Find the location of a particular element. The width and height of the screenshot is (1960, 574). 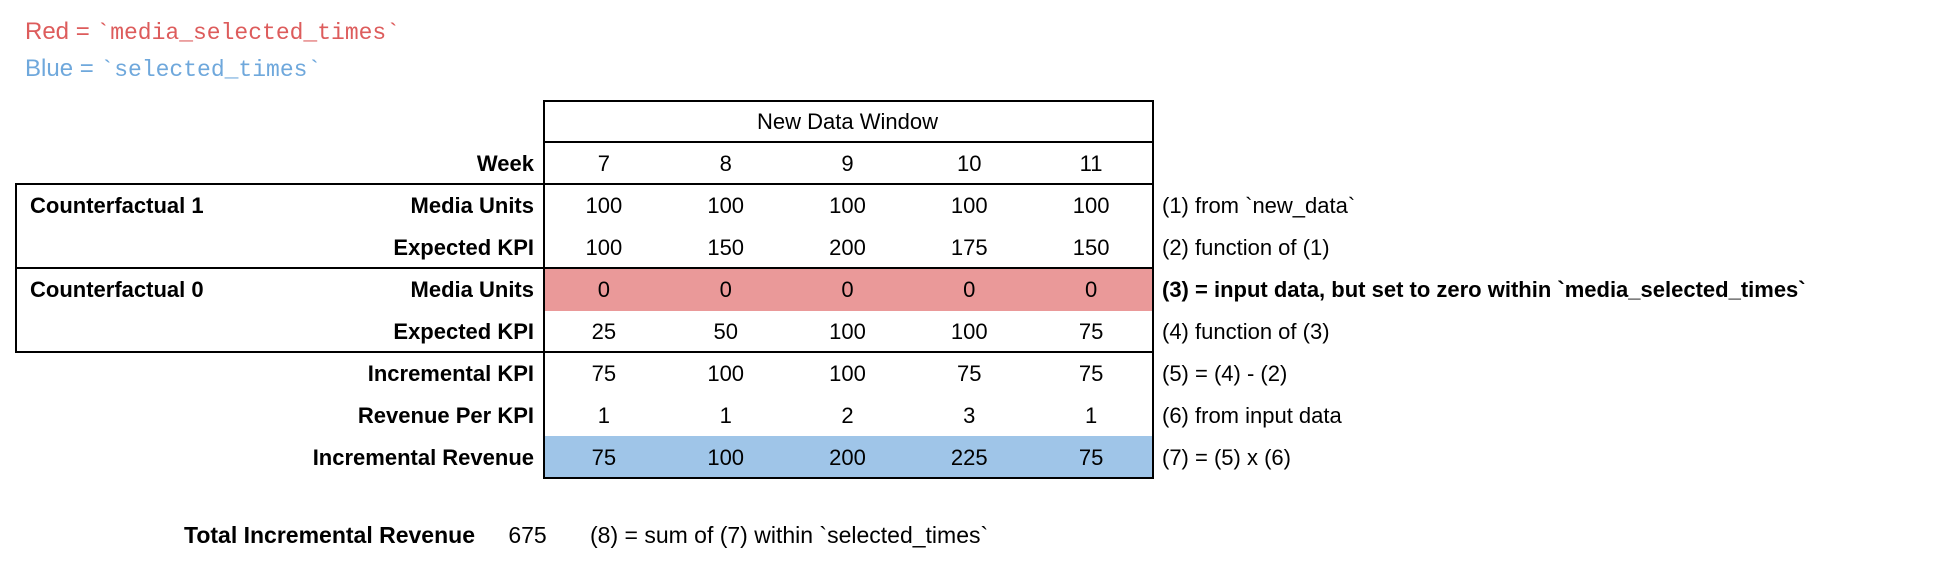

row-label-media-units-cf0: Media Units is located at coordinates (472, 289).